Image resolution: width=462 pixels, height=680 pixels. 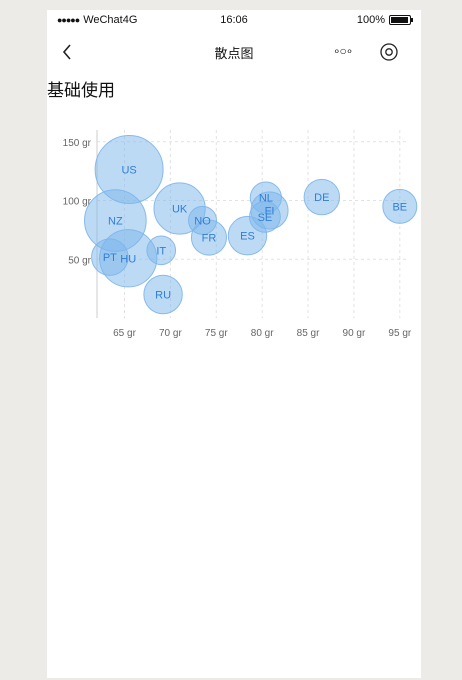 I want to click on target-icon, so click(x=389, y=52).